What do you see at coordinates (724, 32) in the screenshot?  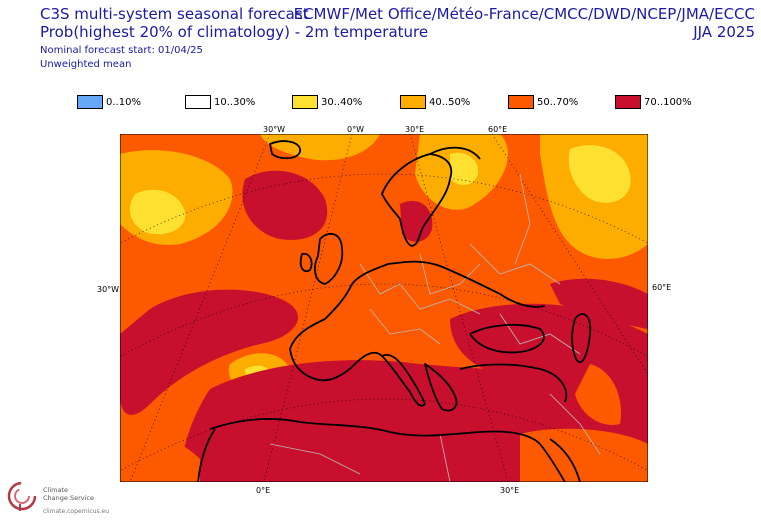 I see `forecast-season: JJA 2025` at bounding box center [724, 32].